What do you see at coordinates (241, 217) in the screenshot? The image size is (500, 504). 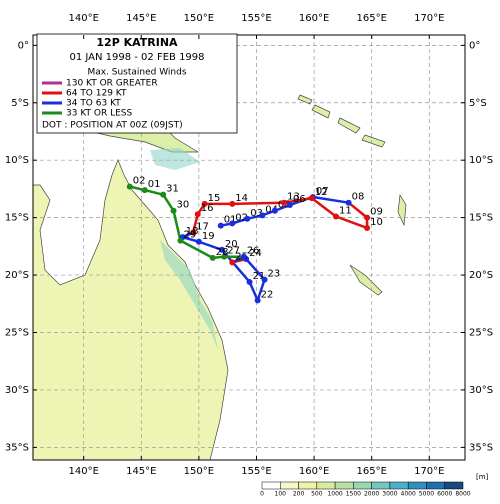 I see `date-label: 02` at bounding box center [241, 217].